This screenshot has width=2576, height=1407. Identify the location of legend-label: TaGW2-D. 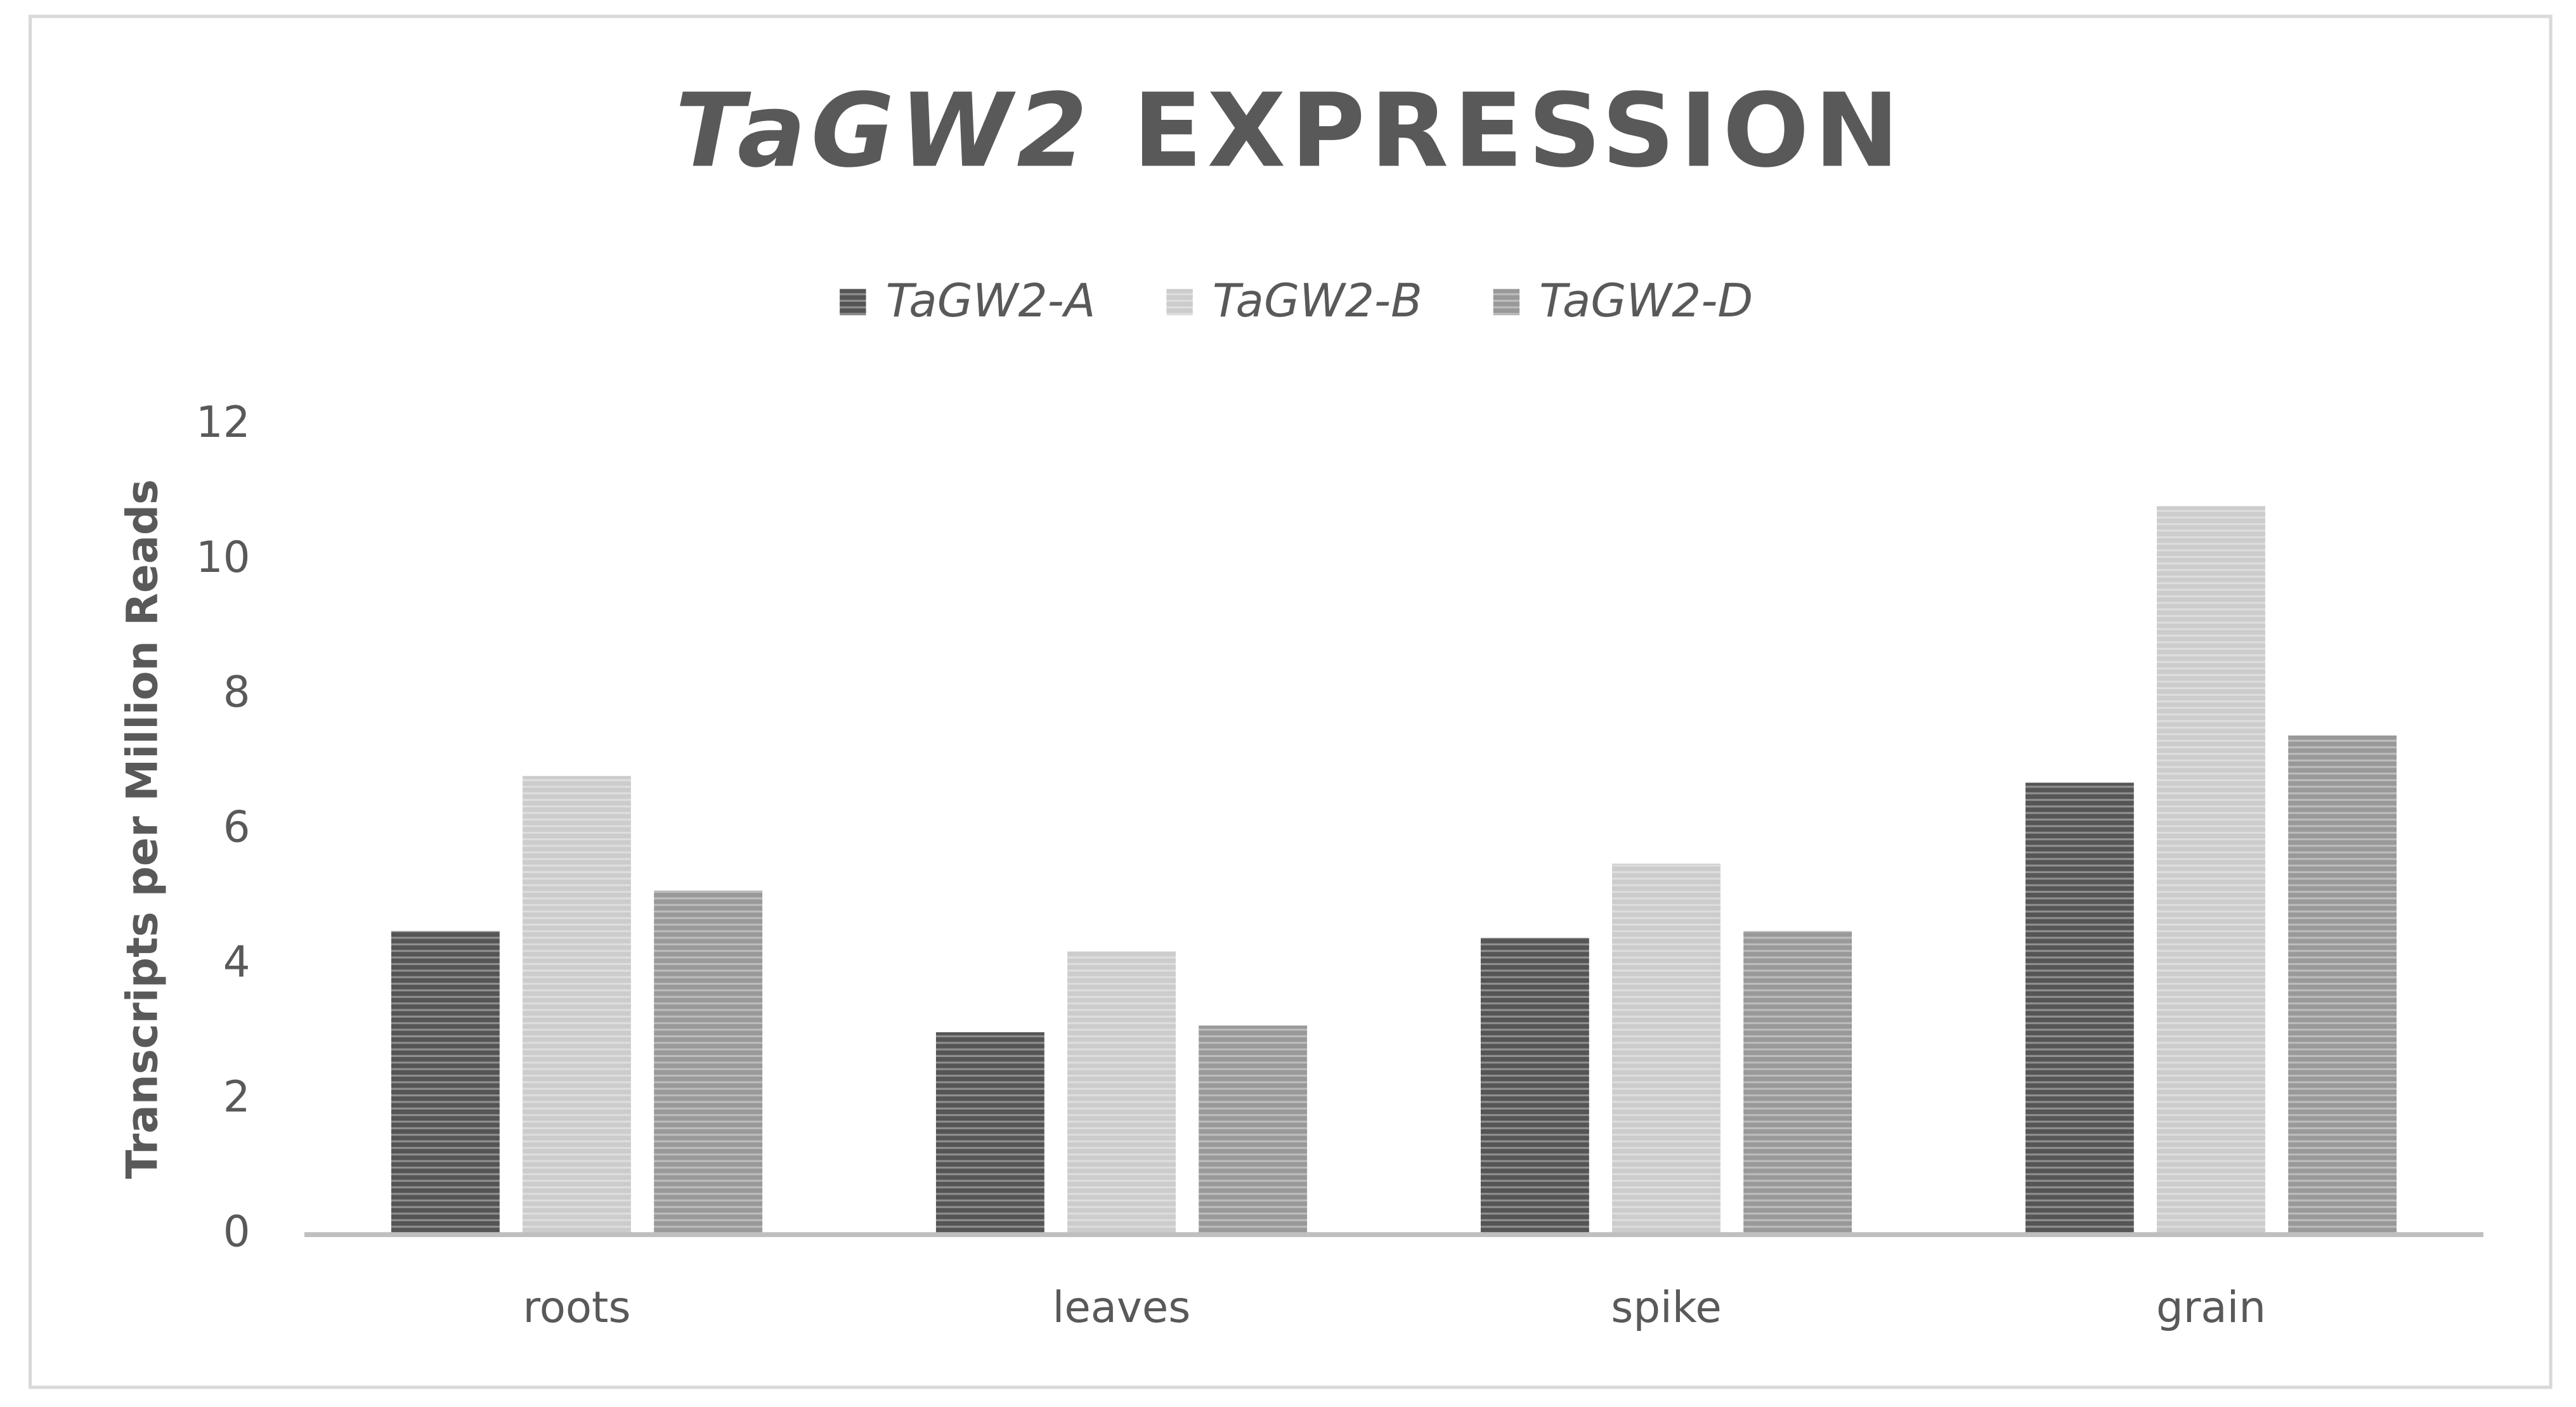
(1646, 301).